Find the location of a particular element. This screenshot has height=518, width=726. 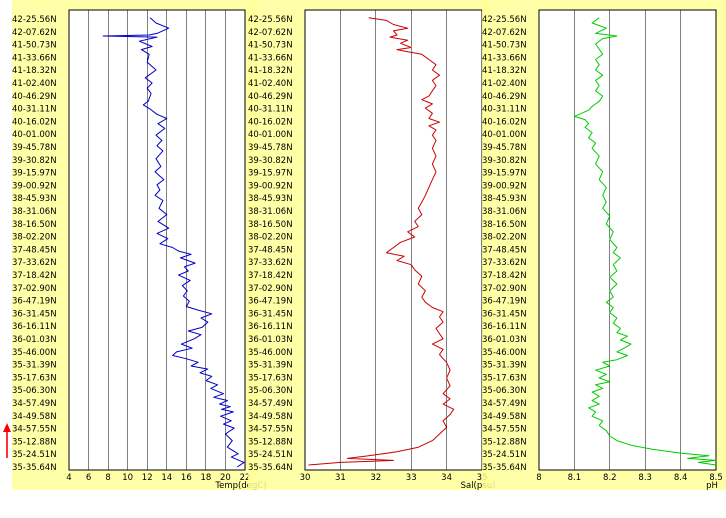

x-tick-label: 33 is located at coordinates (411, 478).